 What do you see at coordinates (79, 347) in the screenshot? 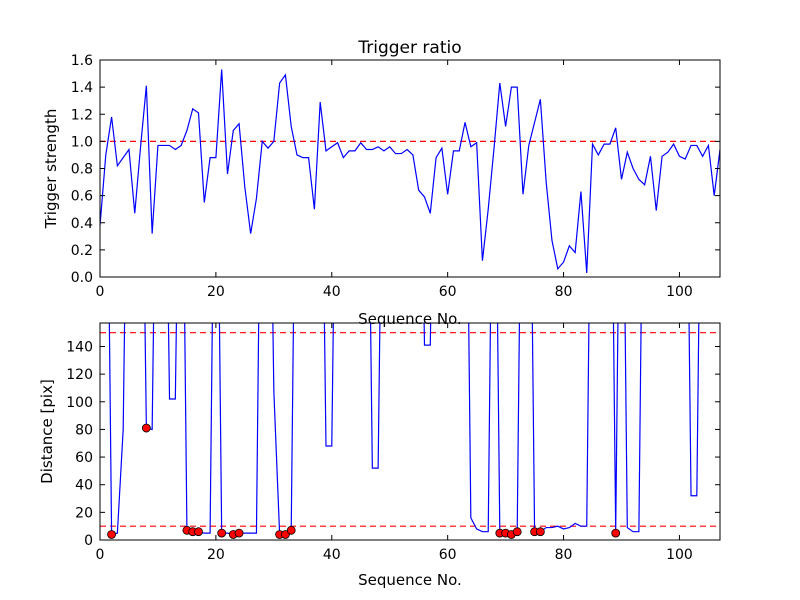
I see `bottom-y-tick-label: 140` at bounding box center [79, 347].